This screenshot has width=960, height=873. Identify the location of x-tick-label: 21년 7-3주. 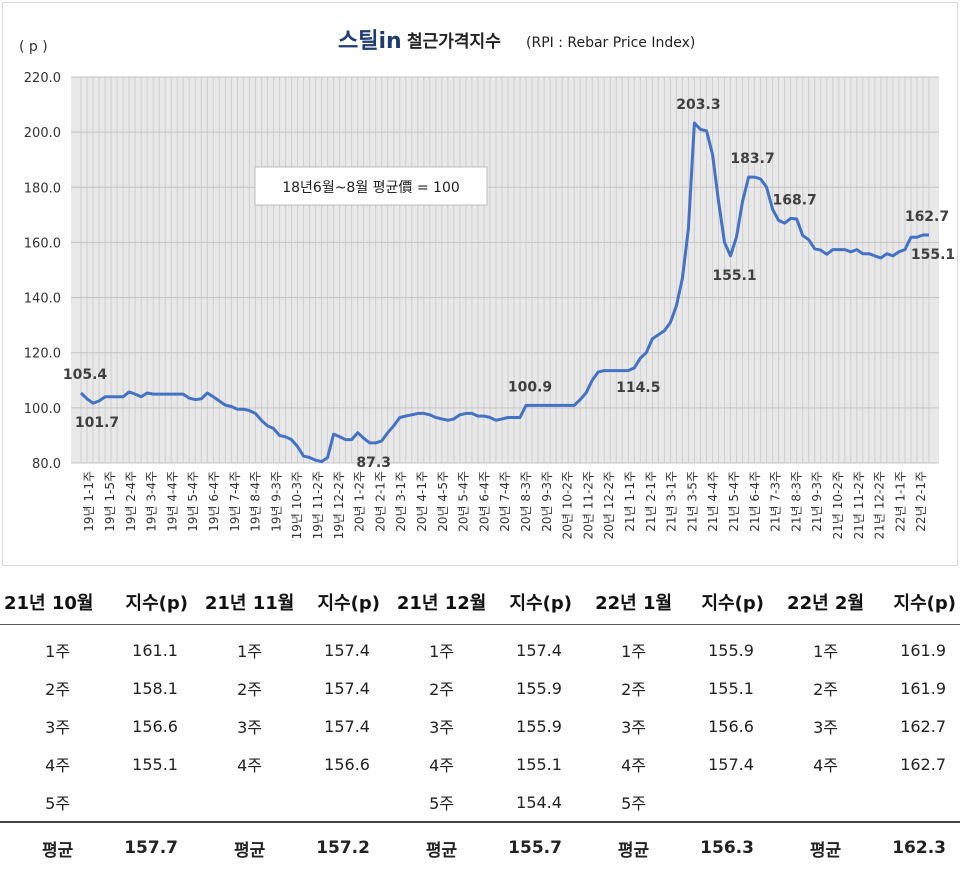
(776, 501).